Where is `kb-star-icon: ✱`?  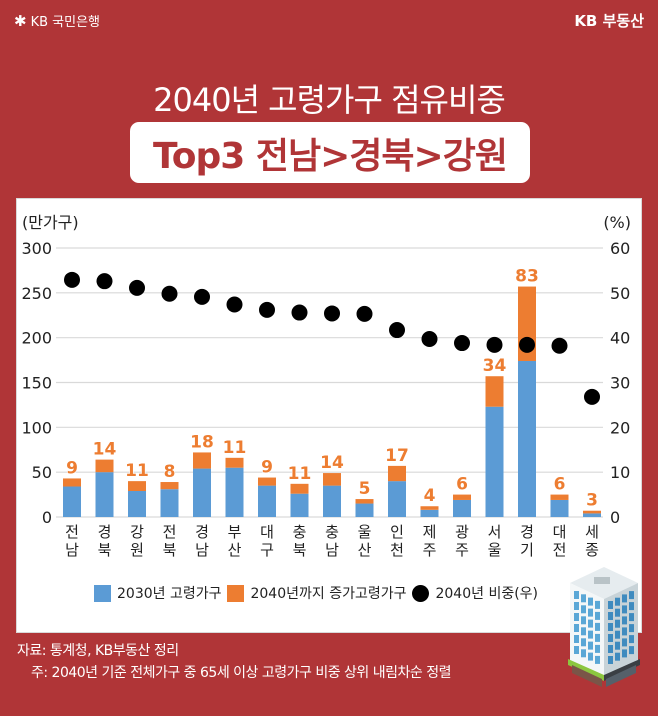
kb-star-icon: ✱ is located at coordinates (20, 20).